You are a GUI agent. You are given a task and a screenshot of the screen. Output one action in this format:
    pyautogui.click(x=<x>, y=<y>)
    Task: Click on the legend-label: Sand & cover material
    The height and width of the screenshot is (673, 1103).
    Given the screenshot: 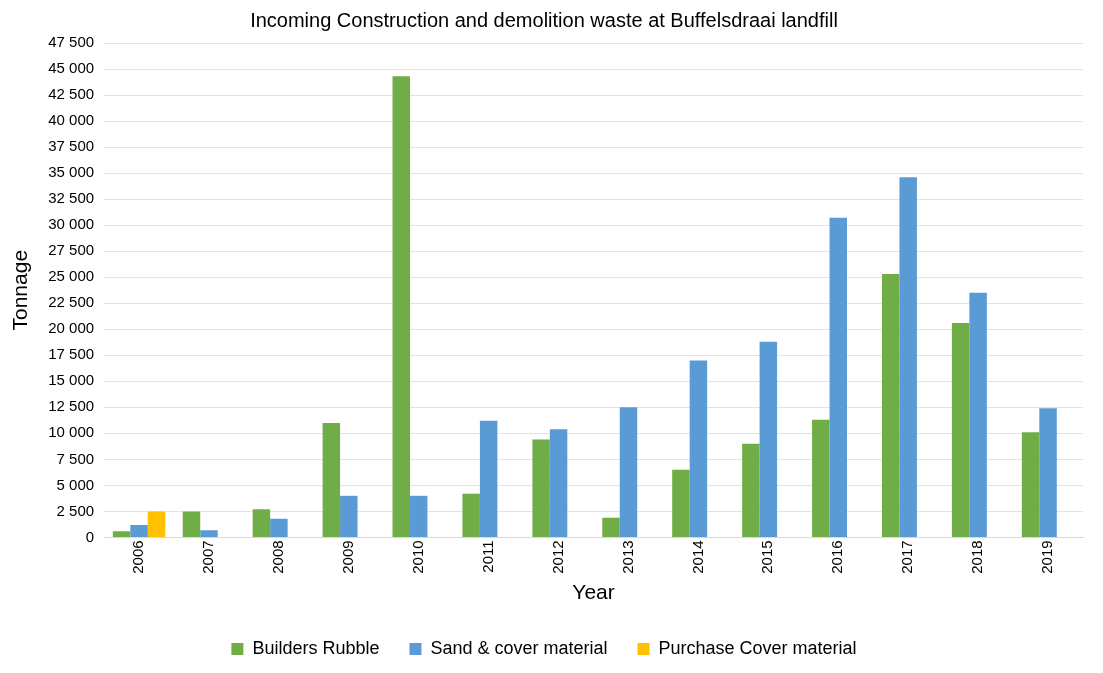 What is the action you would take?
    pyautogui.click(x=519, y=647)
    